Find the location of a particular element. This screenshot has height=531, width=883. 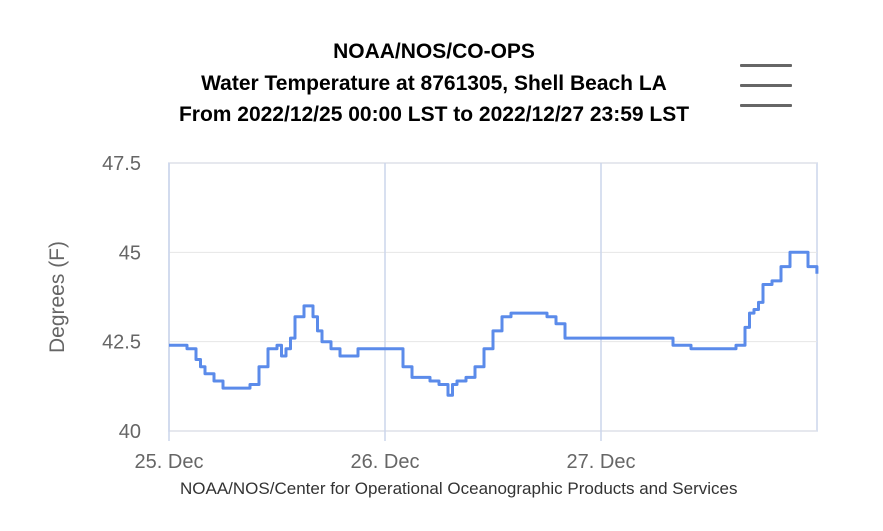

x-tick-label: 26. Dec is located at coordinates (385, 462).